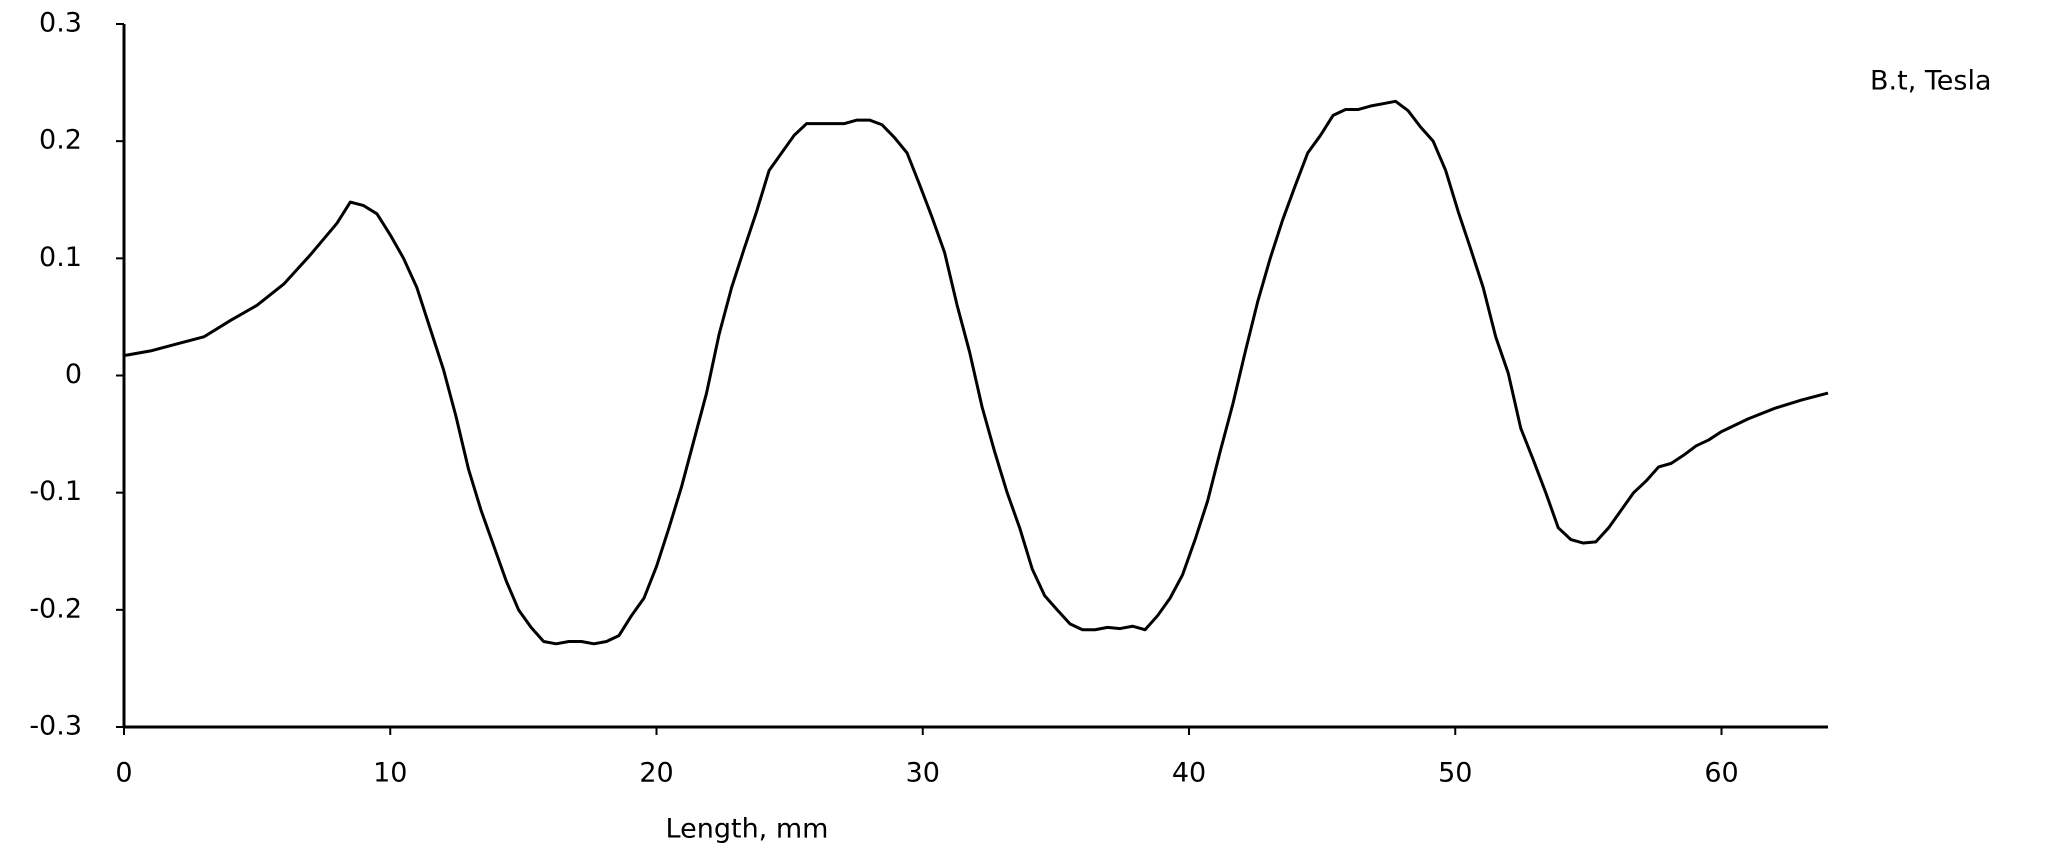  I want to click on x-tick-label: 50, so click(1455, 773).